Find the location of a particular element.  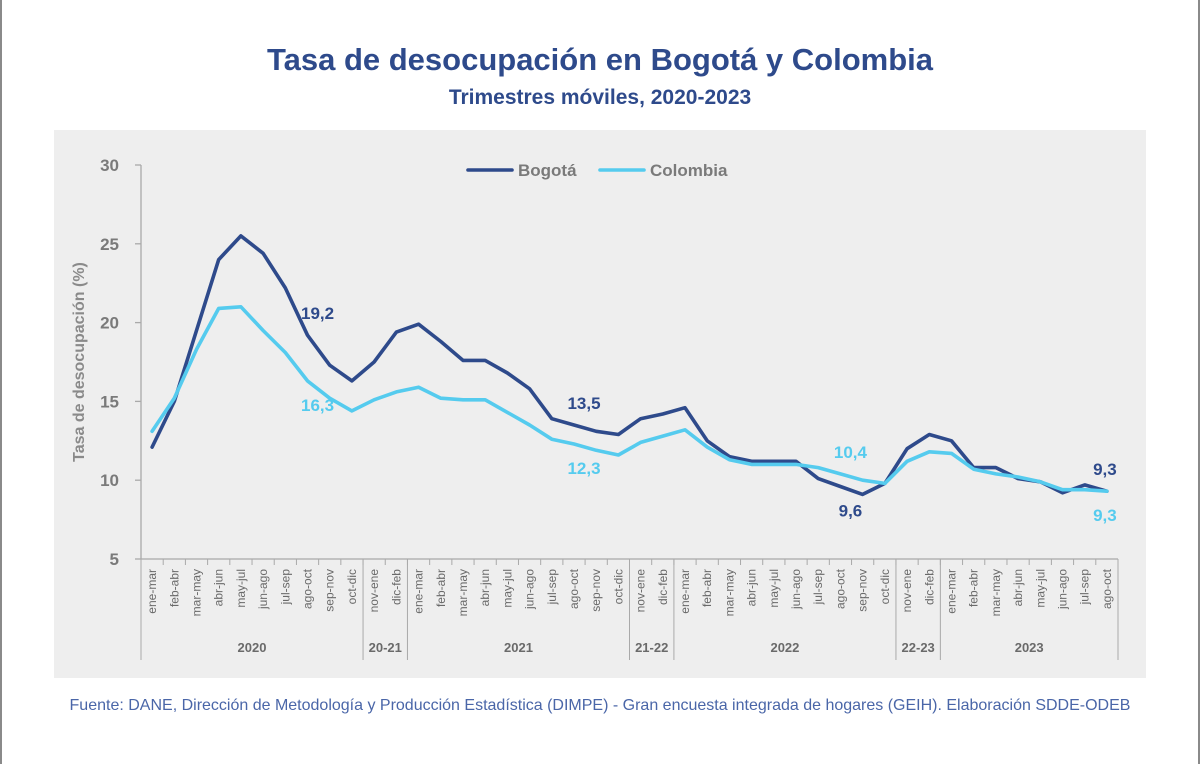

group-label: 2021 is located at coordinates (518, 647).